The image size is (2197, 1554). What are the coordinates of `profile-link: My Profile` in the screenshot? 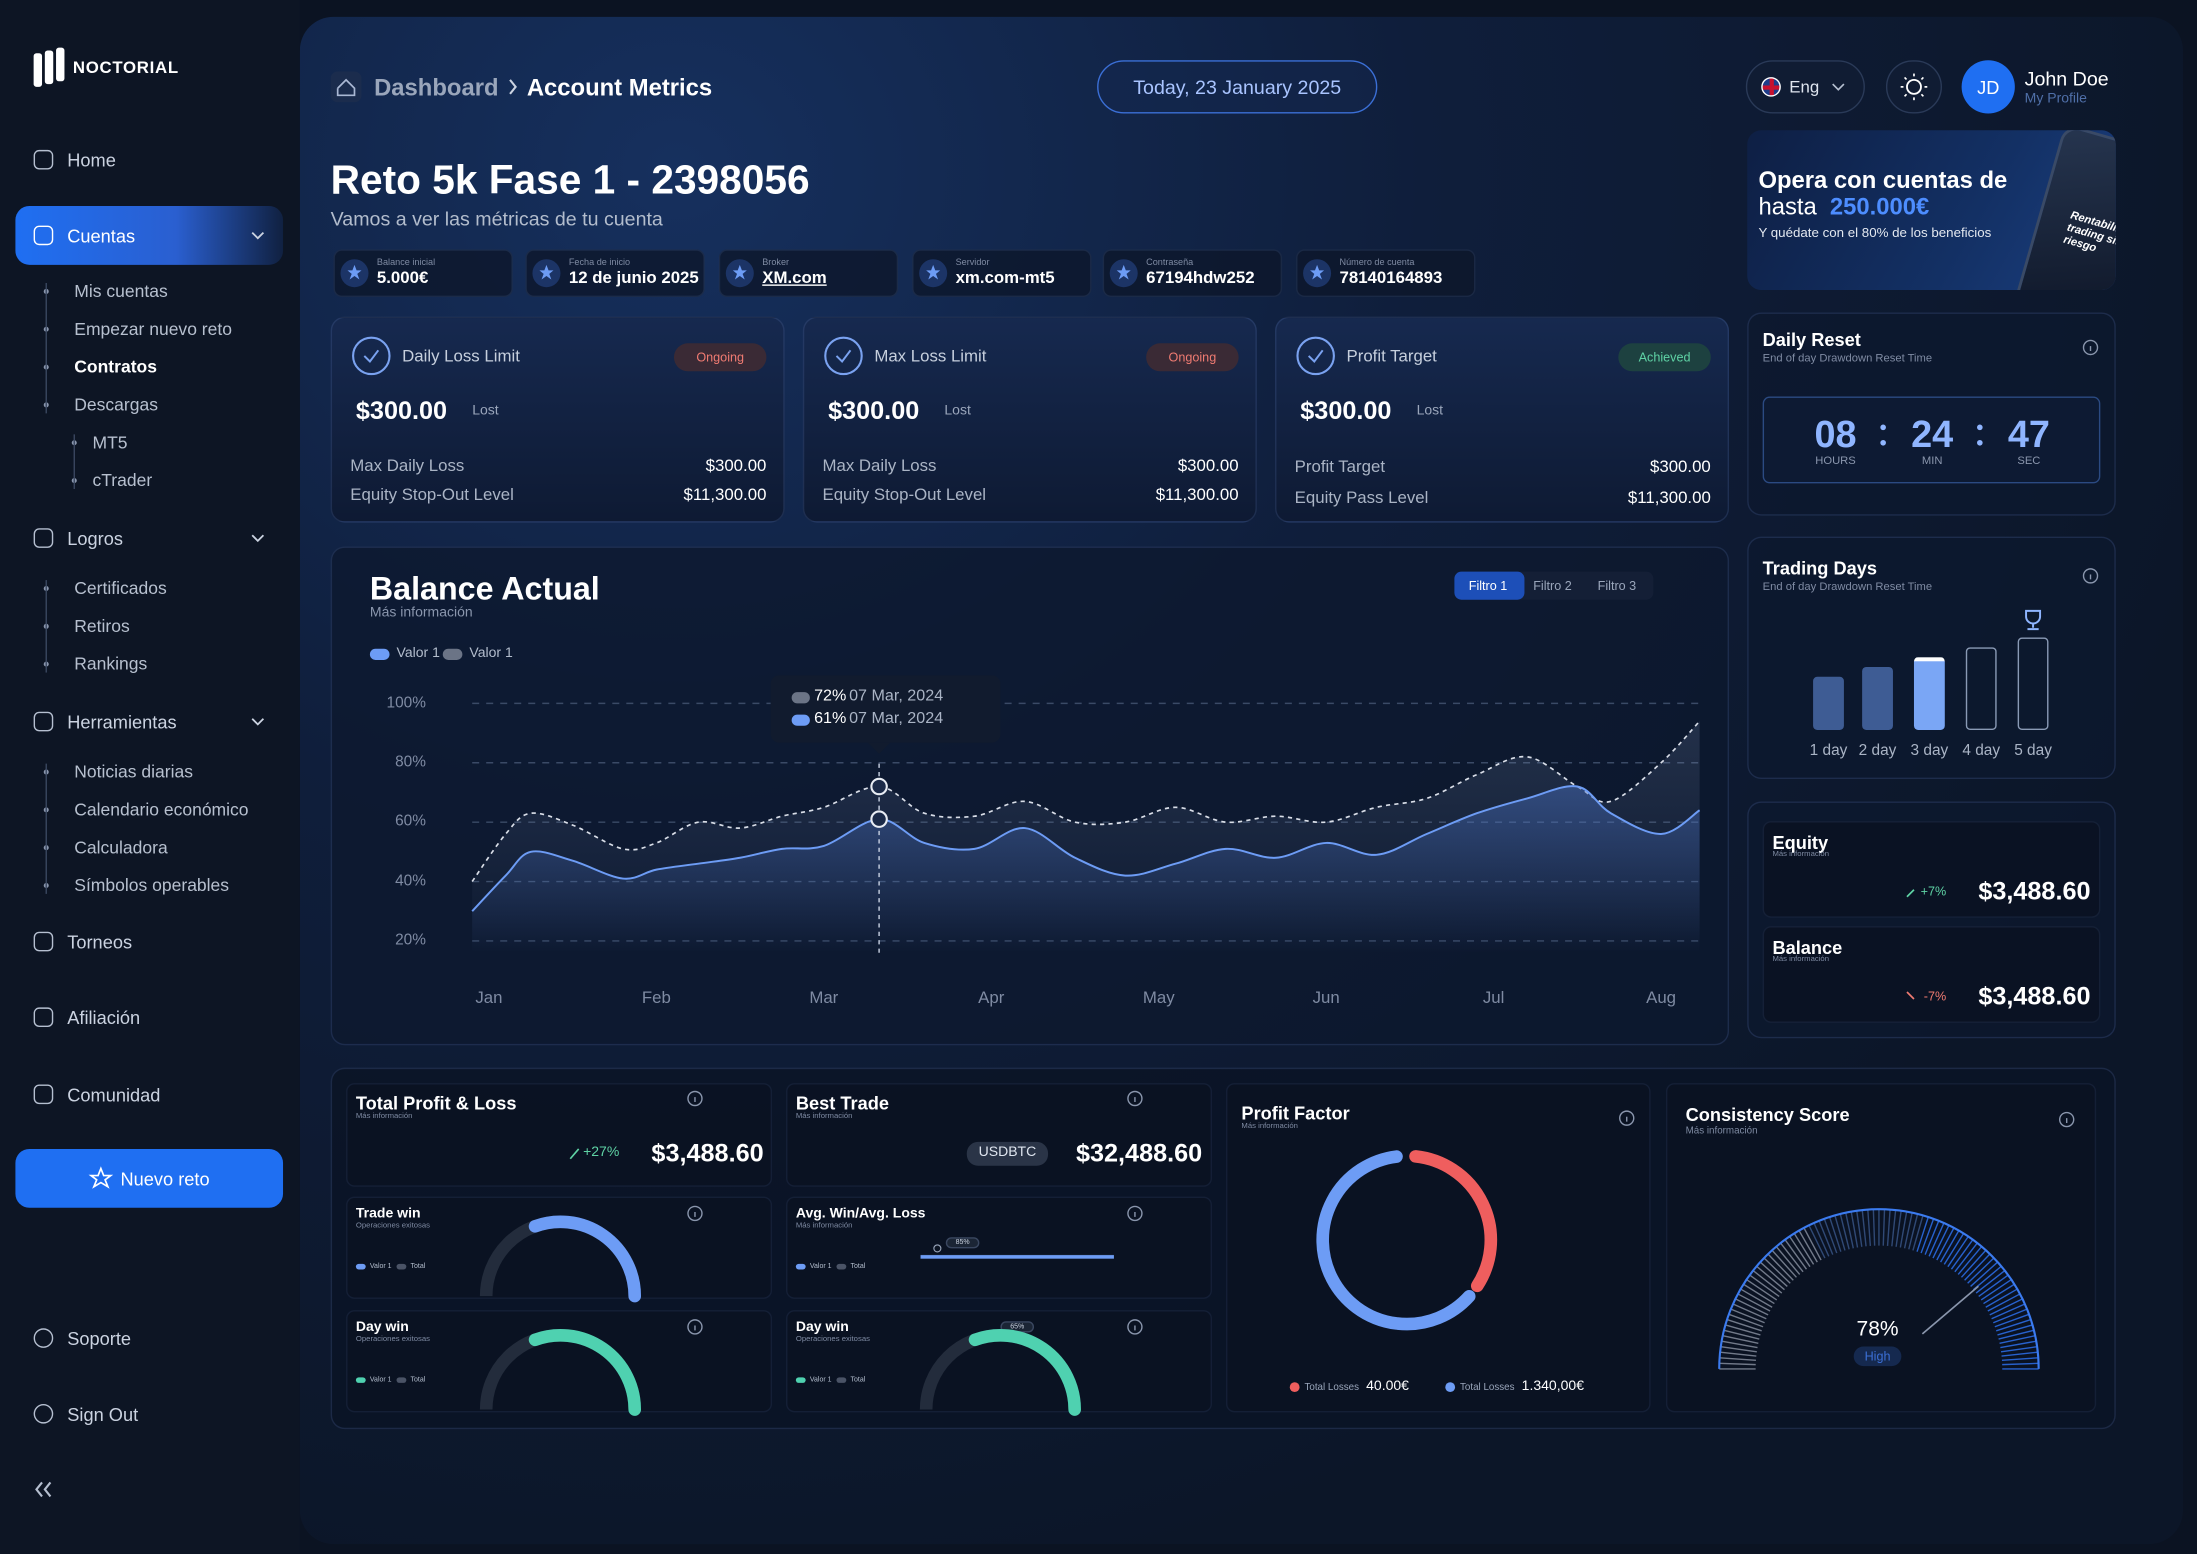 It's located at (2055, 99).